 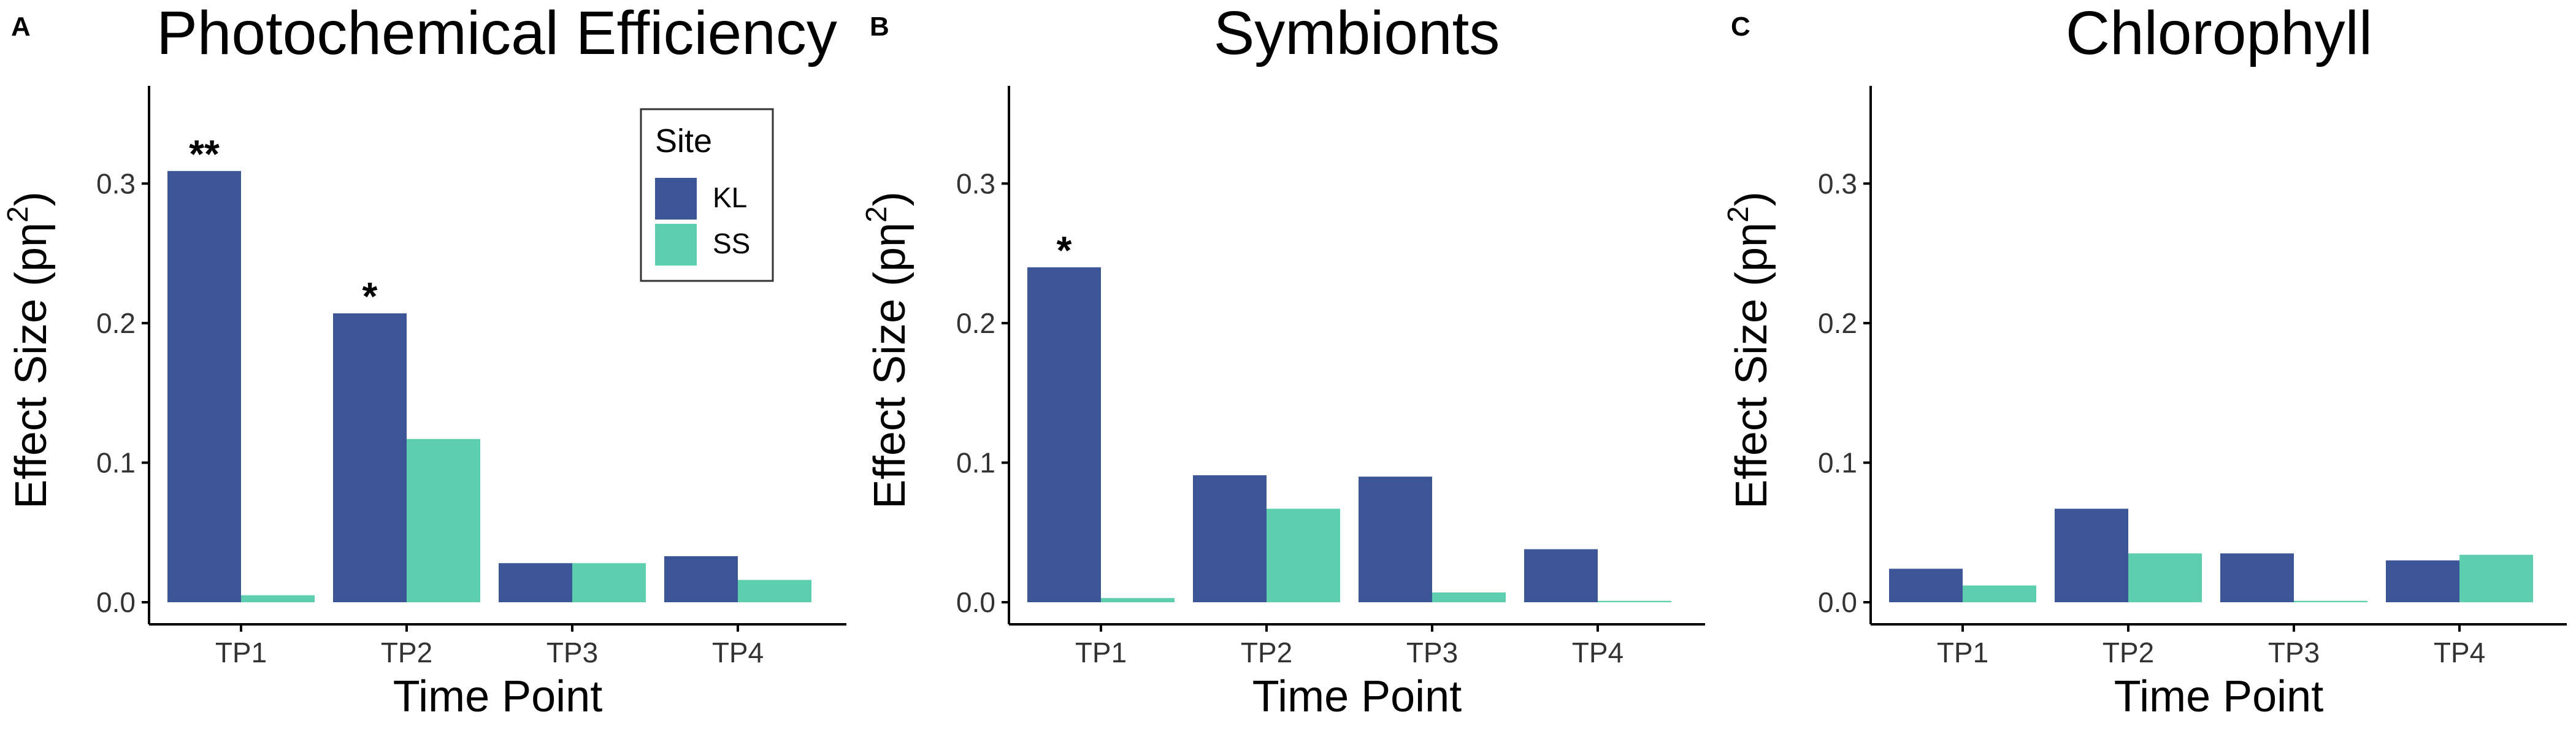 What do you see at coordinates (730, 198) in the screenshot?
I see `legend-label-kl: KL` at bounding box center [730, 198].